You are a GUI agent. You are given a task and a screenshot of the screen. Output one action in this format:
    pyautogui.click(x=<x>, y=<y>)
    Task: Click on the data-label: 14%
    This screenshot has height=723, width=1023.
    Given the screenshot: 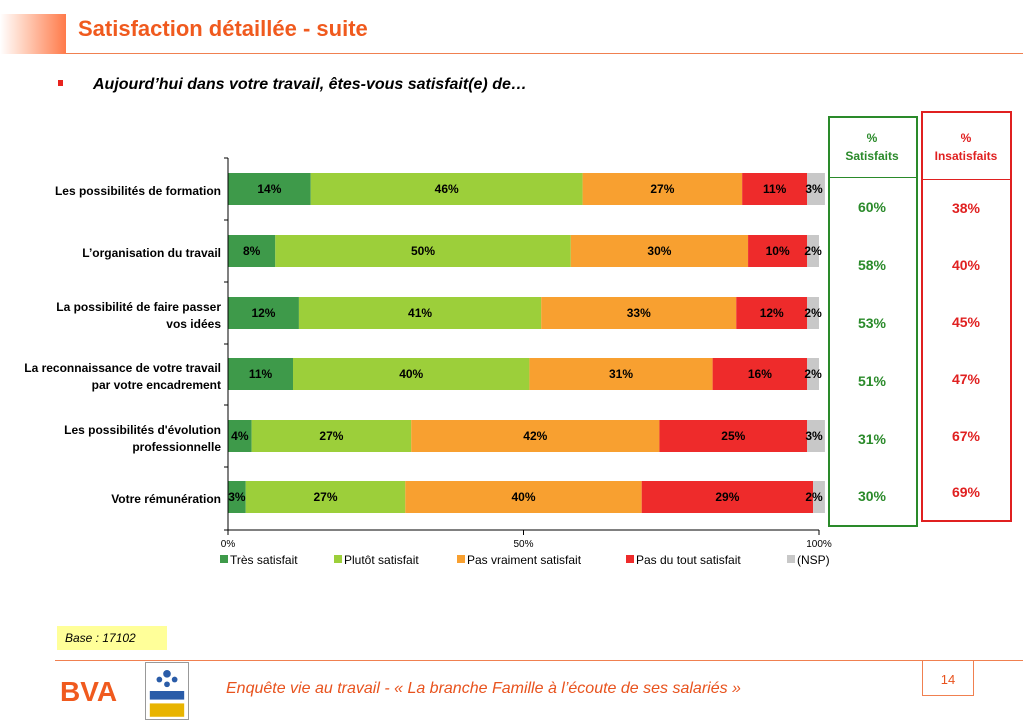 What is the action you would take?
    pyautogui.click(x=269, y=189)
    